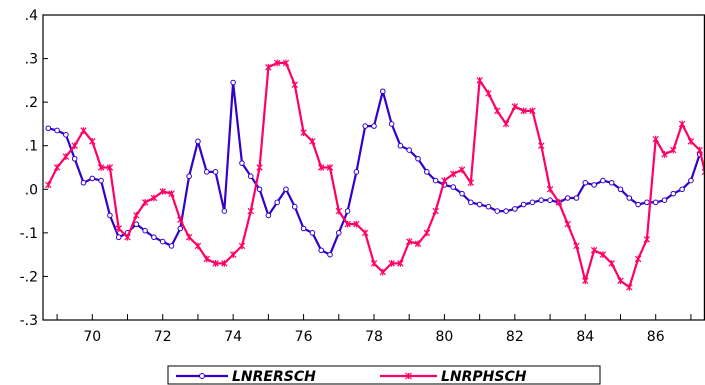 The width and height of the screenshot is (705, 385). What do you see at coordinates (34, 168) in the screenshot?
I see `y-axis: -.3 -.2 -.1 .0 .1 .2 .3 .4` at bounding box center [34, 168].